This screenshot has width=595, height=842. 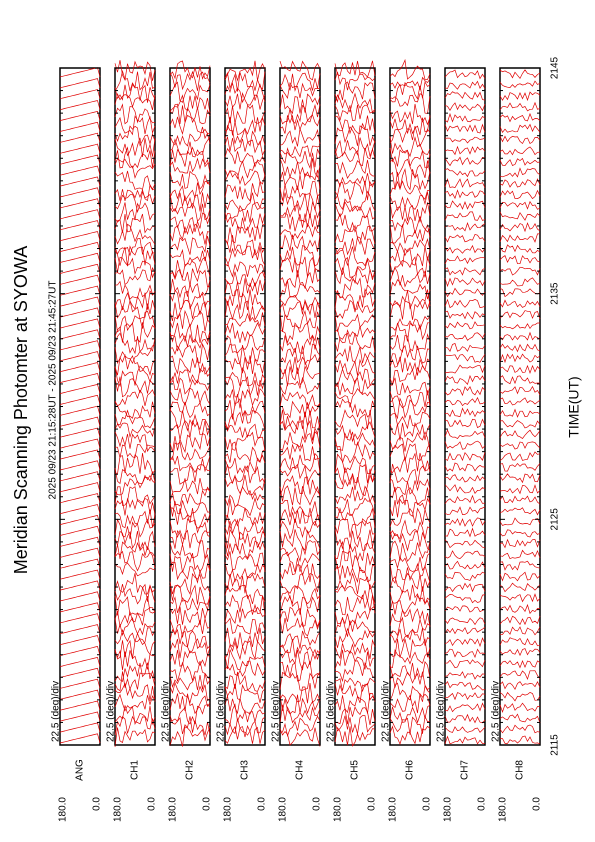 I want to click on channel-label: CH3, so click(x=245, y=770).